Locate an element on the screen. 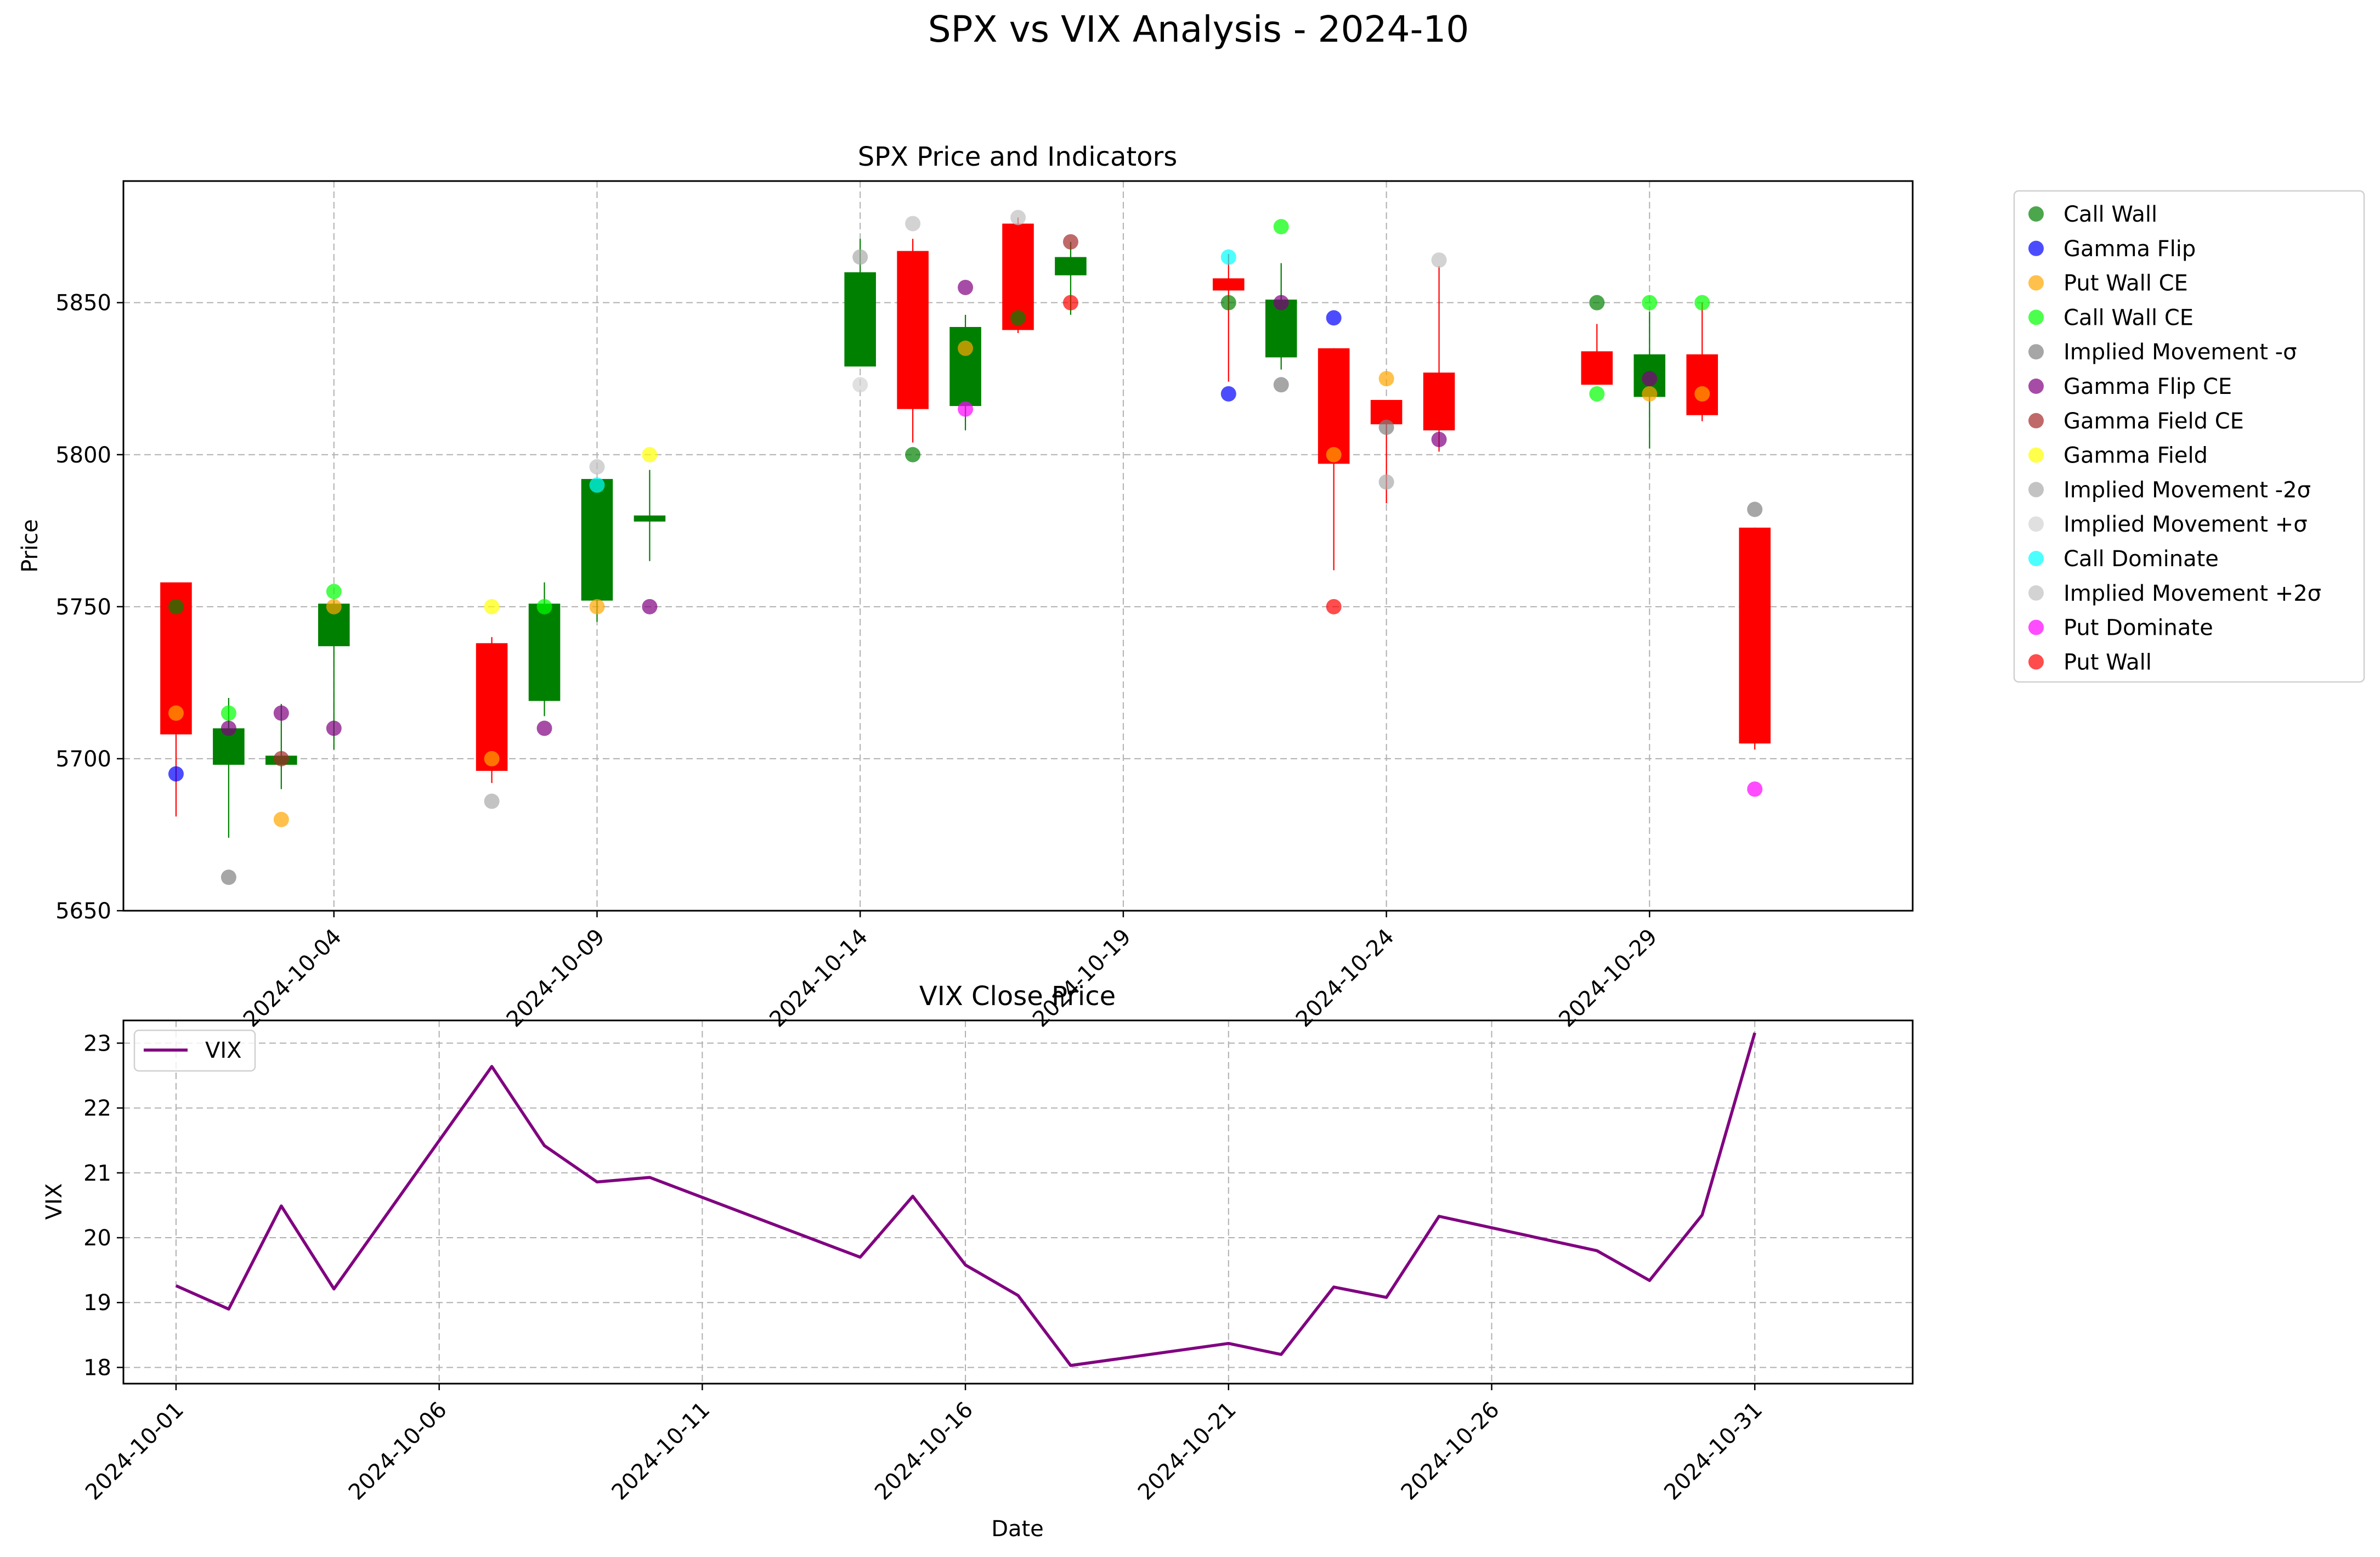 This screenshot has width=2380, height=1557. vix-legend-label: VIX is located at coordinates (223, 1050).